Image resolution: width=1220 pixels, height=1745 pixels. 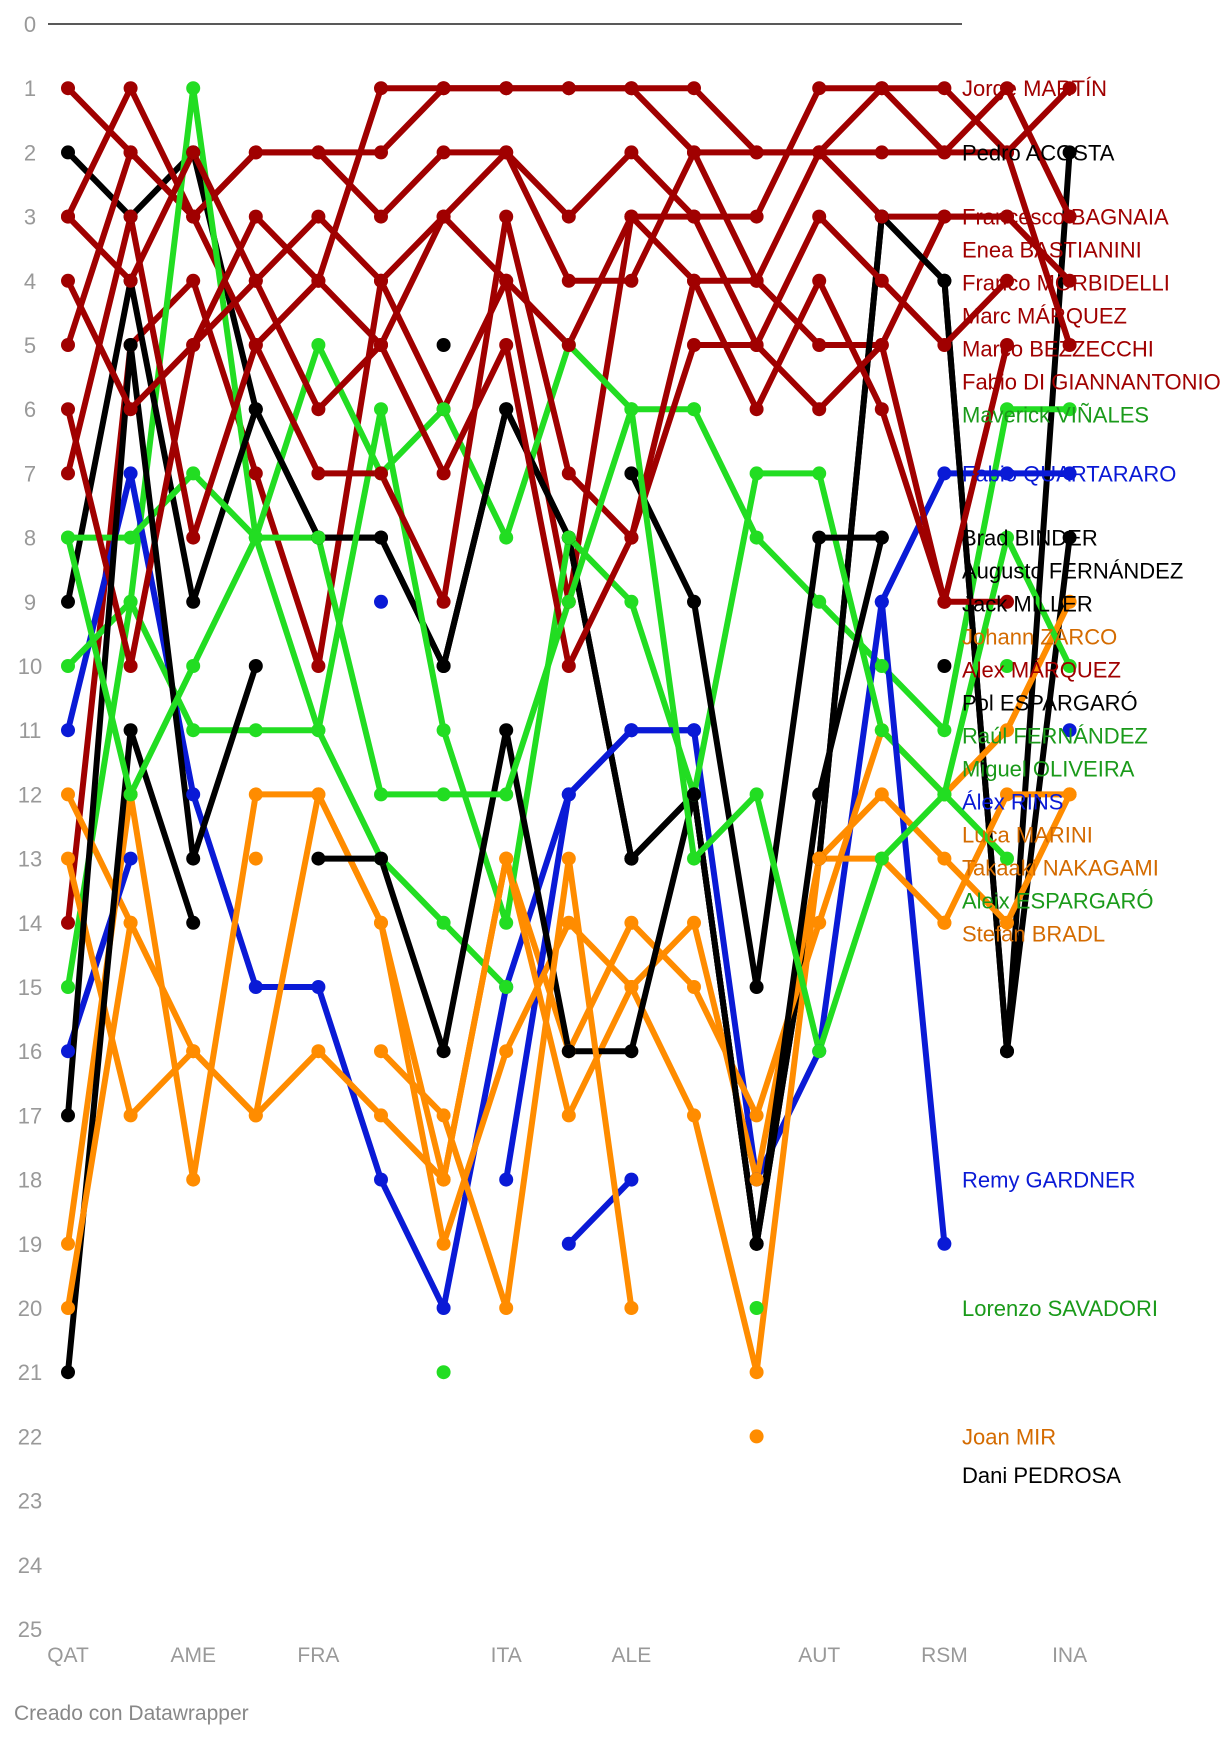 I want to click on series-end-label: Luca MARINI, so click(x=1027, y=835).